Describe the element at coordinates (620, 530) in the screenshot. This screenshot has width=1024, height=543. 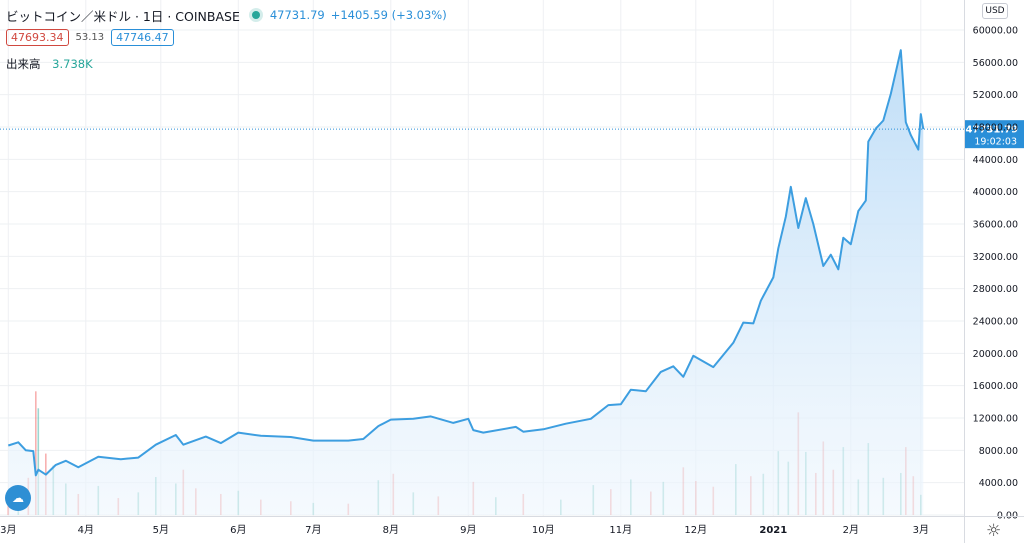
I see `x-tick-label: 11月` at that location.